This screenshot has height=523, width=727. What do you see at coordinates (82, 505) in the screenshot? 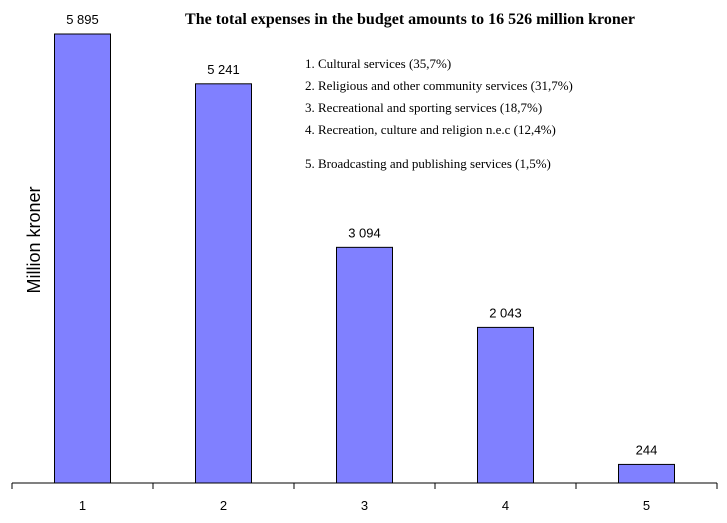
I see `x-tick-label: 1` at bounding box center [82, 505].